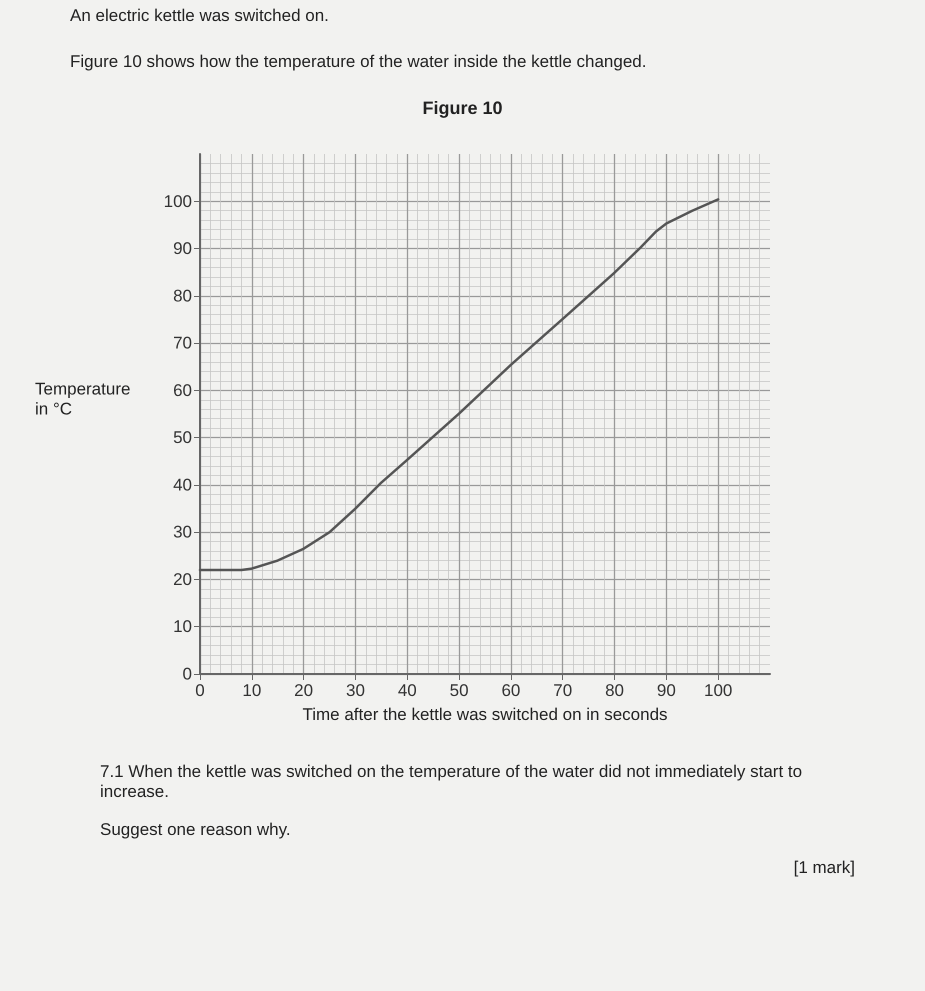 Image resolution: width=925 pixels, height=991 pixels. Describe the element at coordinates (666, 690) in the screenshot. I see `x-tick-label: 90` at that location.